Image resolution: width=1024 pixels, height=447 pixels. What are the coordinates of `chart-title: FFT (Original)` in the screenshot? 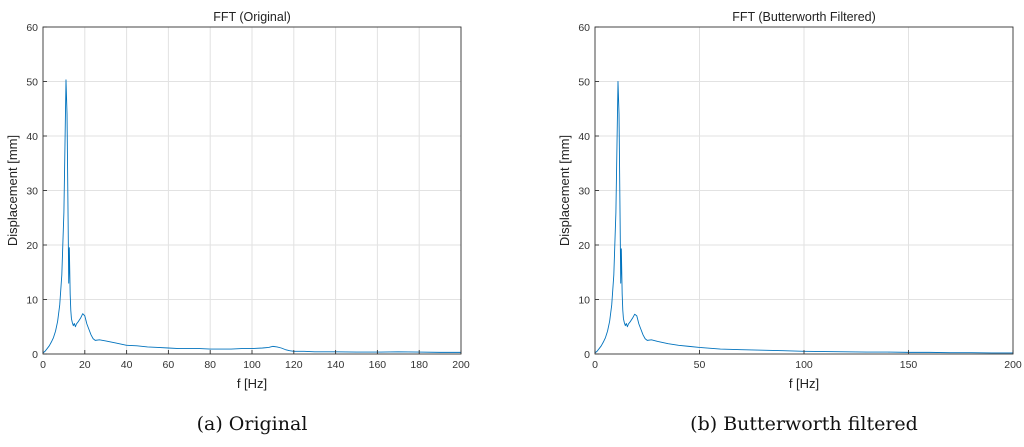 It's located at (252, 17).